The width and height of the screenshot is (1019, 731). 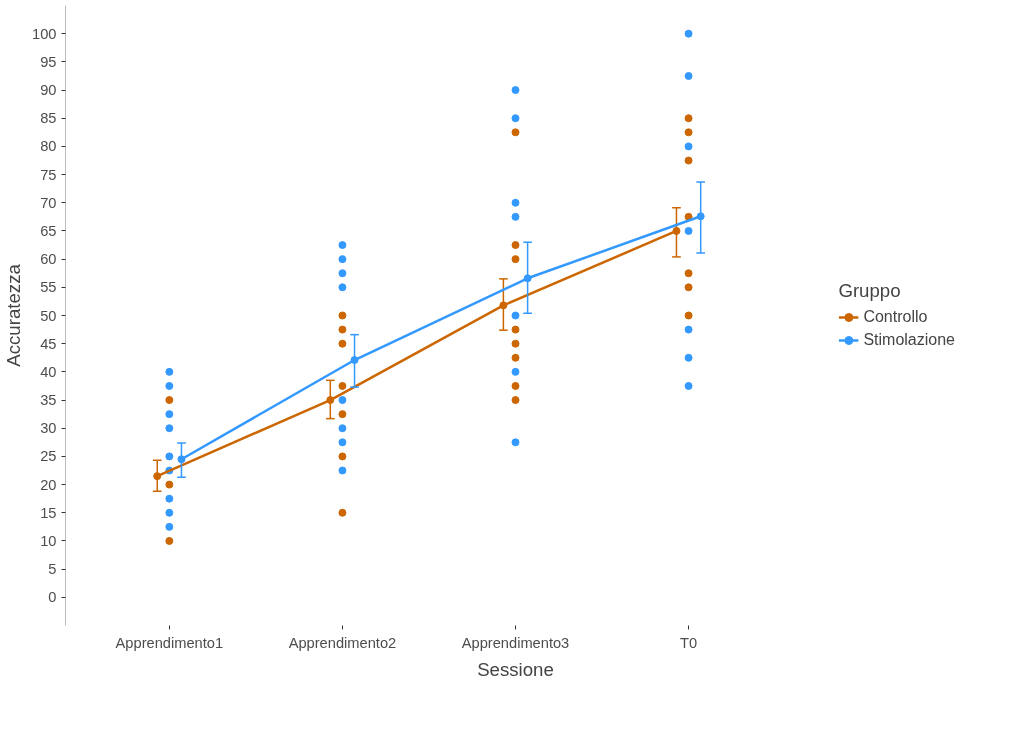 I want to click on y-tick-label: 60, so click(x=48, y=259).